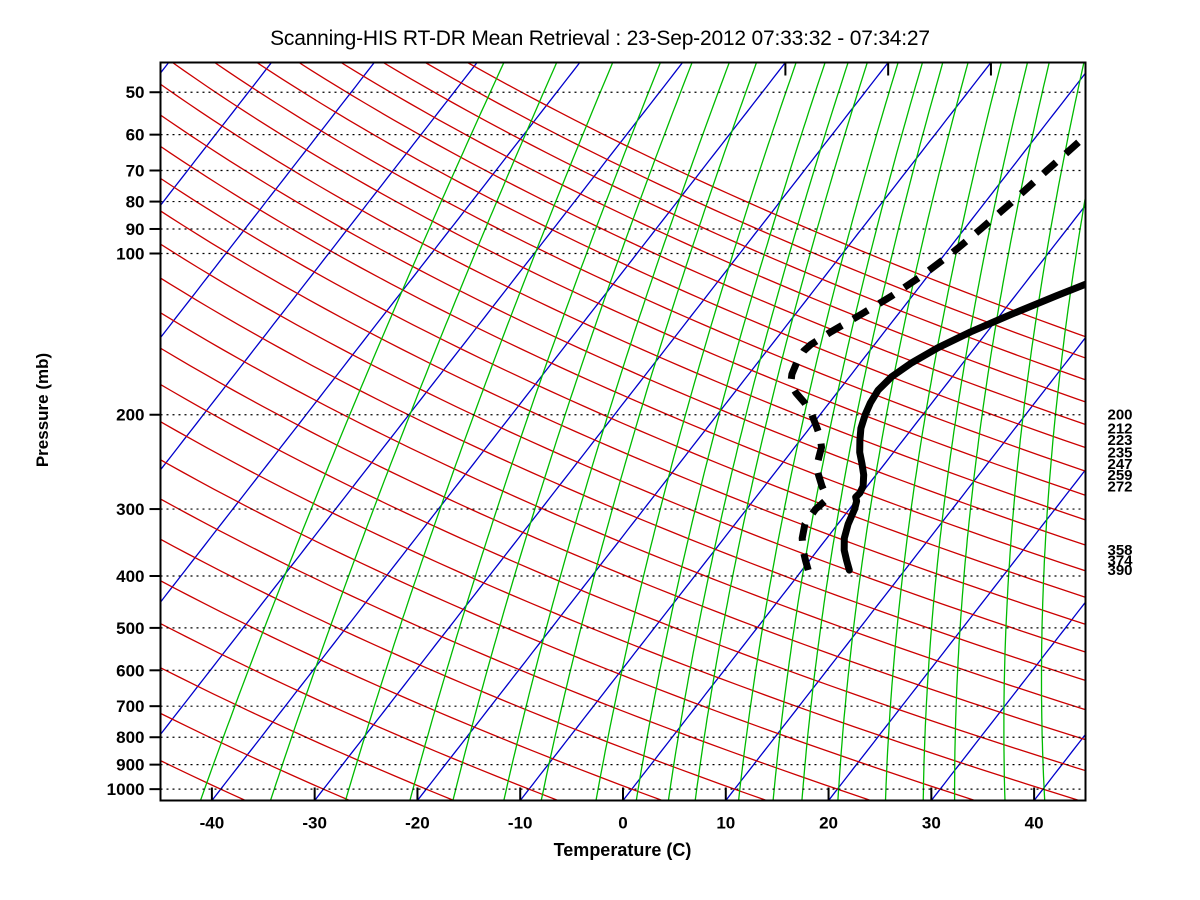 This screenshot has width=1200, height=900. I want to click on y-axis-tick-label: 60, so click(135, 135).